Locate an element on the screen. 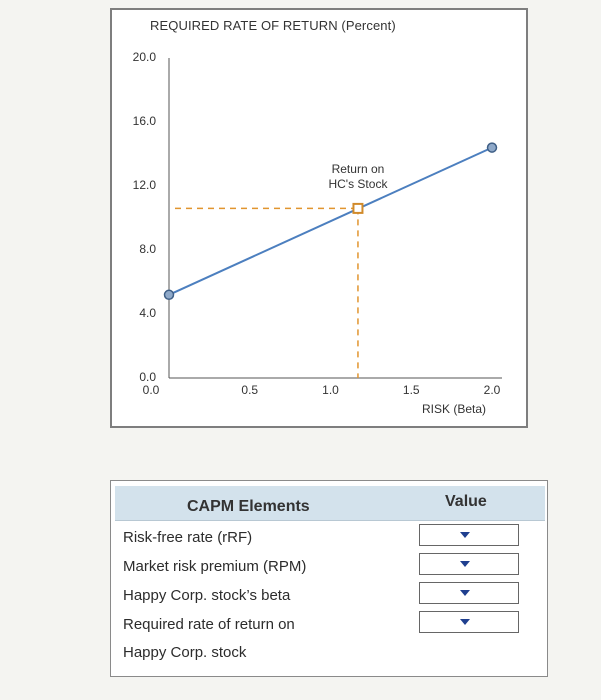 This screenshot has width=601, height=700. y-tick-label: 0.0 is located at coordinates (147, 377).